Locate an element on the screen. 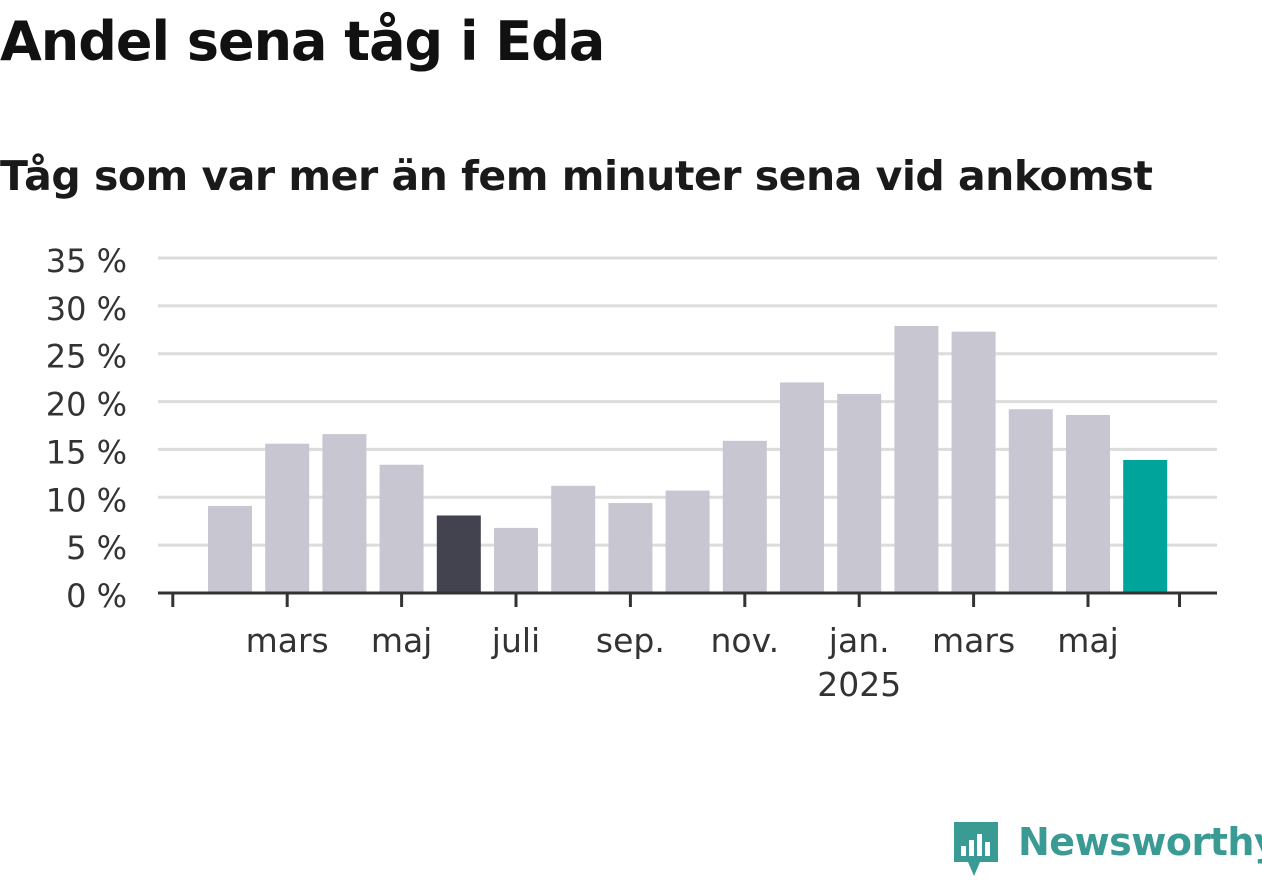 Image resolution: width=1262 pixels, height=880 pixels. y-tick-label: 15 % is located at coordinates (86, 452).